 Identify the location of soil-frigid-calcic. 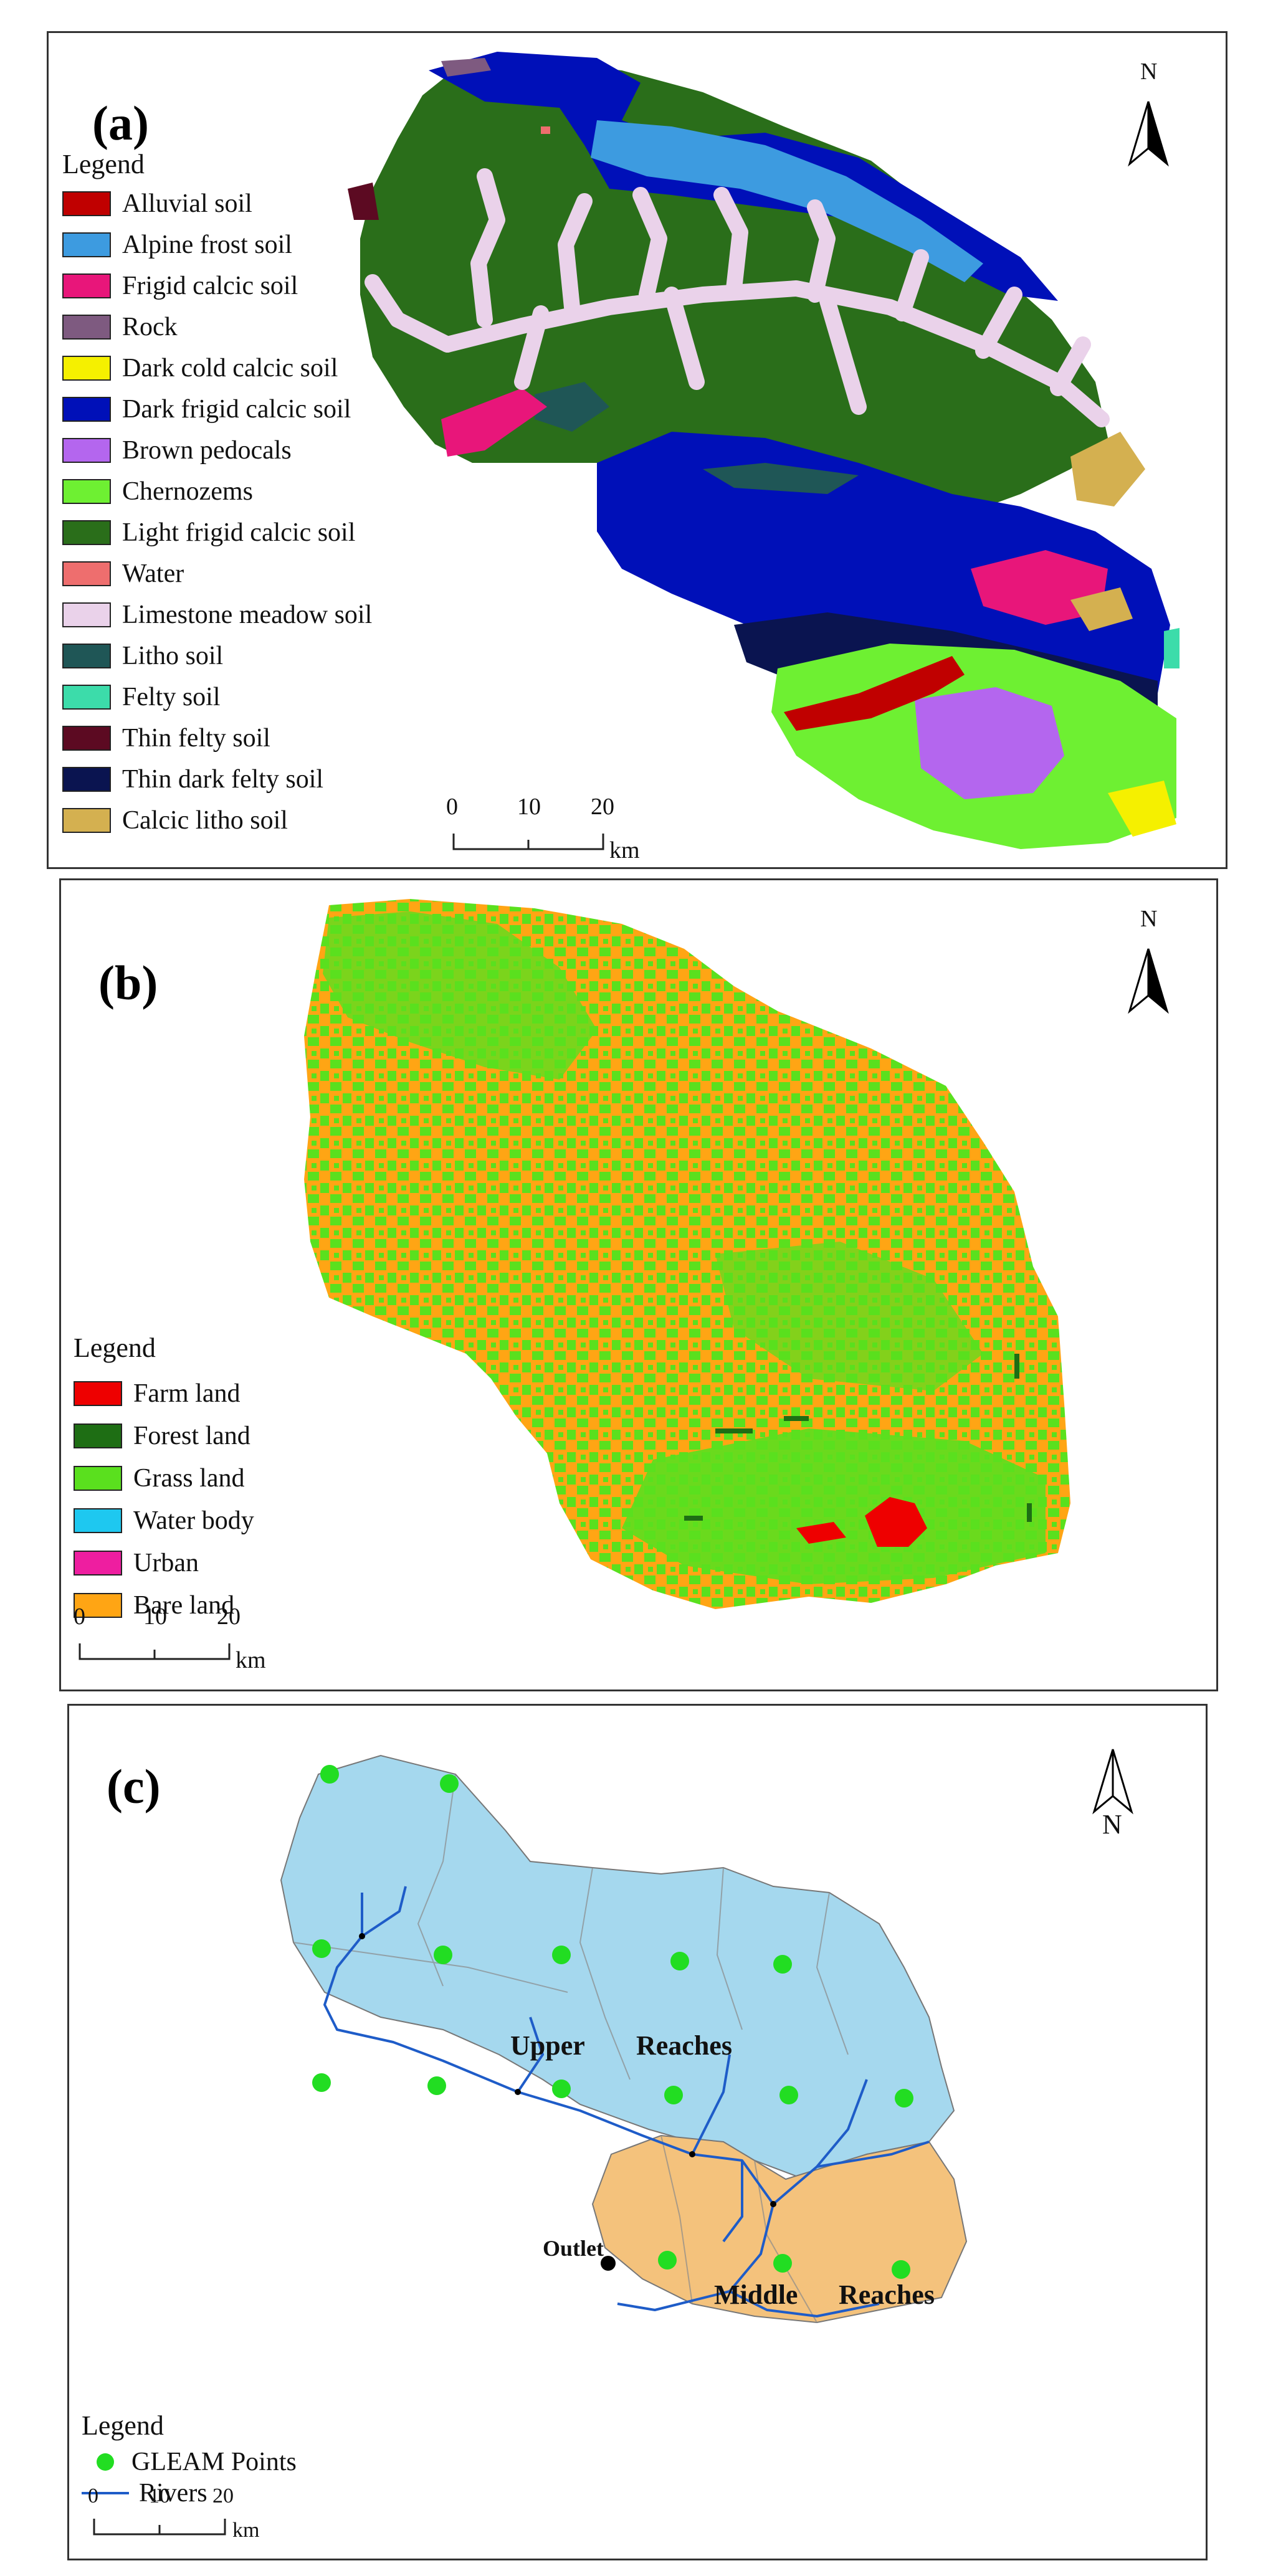
(1039, 587).